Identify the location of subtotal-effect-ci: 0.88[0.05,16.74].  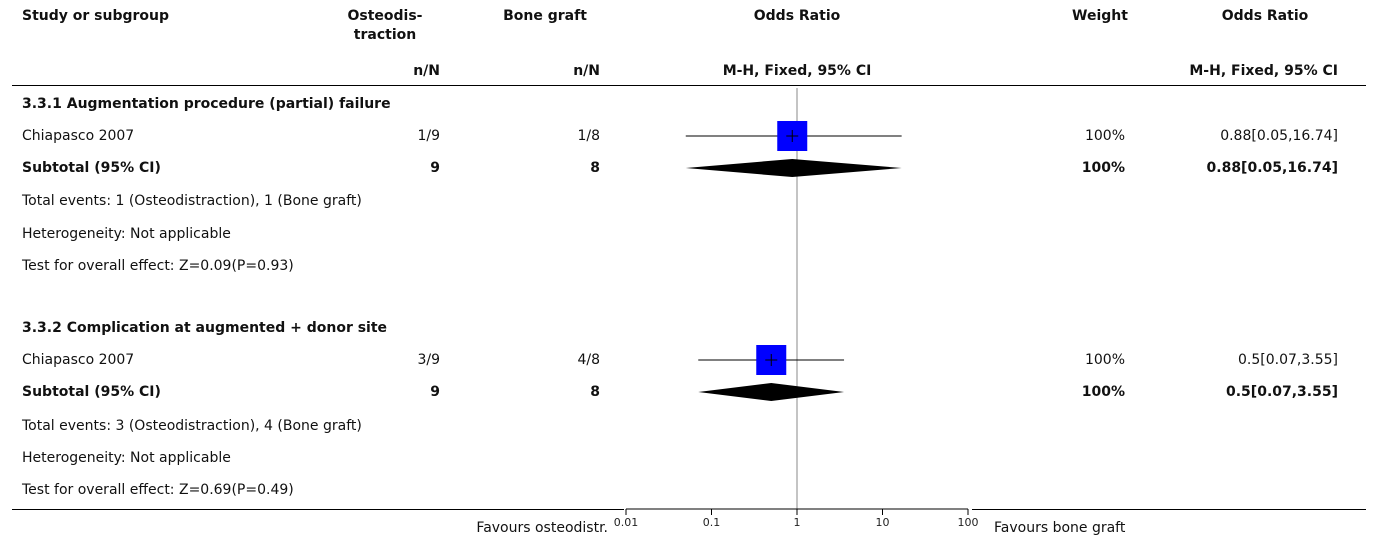
(1272, 168).